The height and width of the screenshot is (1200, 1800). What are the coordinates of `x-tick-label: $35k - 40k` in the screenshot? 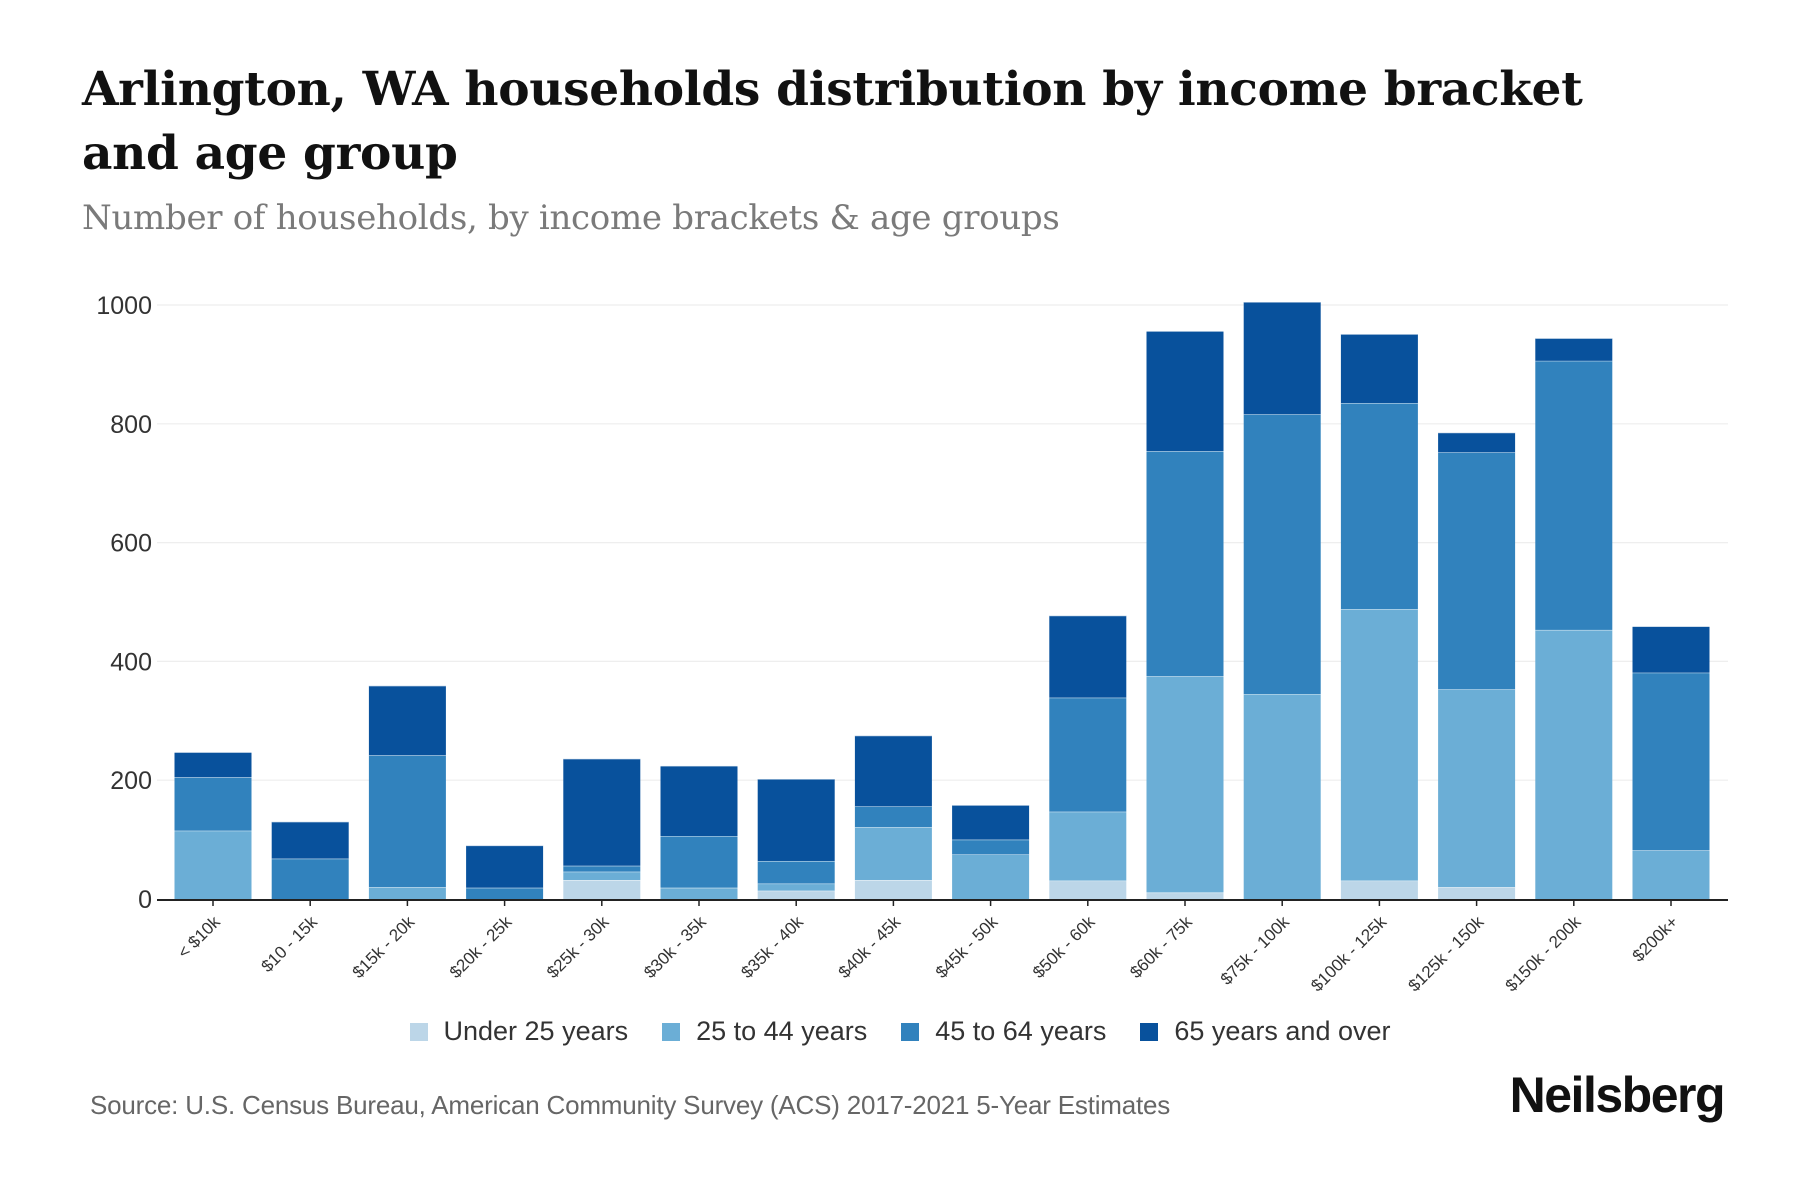 It's located at (772, 947).